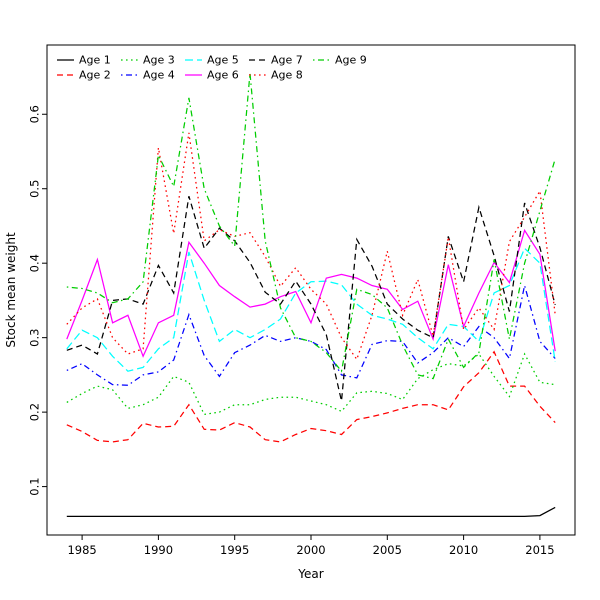  What do you see at coordinates (35, 189) in the screenshot?
I see `y-tick-label: 0.5` at bounding box center [35, 189].